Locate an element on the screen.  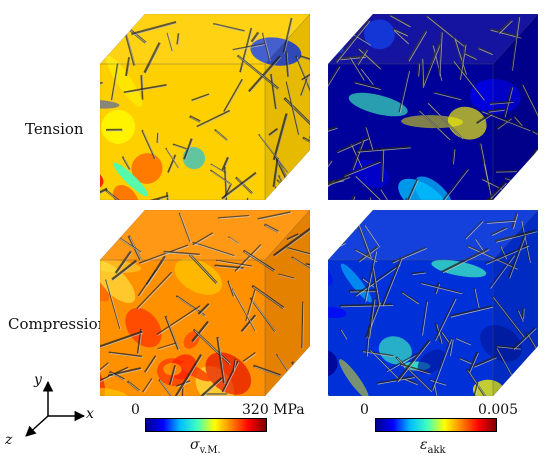
colorbar-strain-max: 0.005 is located at coordinates (498, 410).